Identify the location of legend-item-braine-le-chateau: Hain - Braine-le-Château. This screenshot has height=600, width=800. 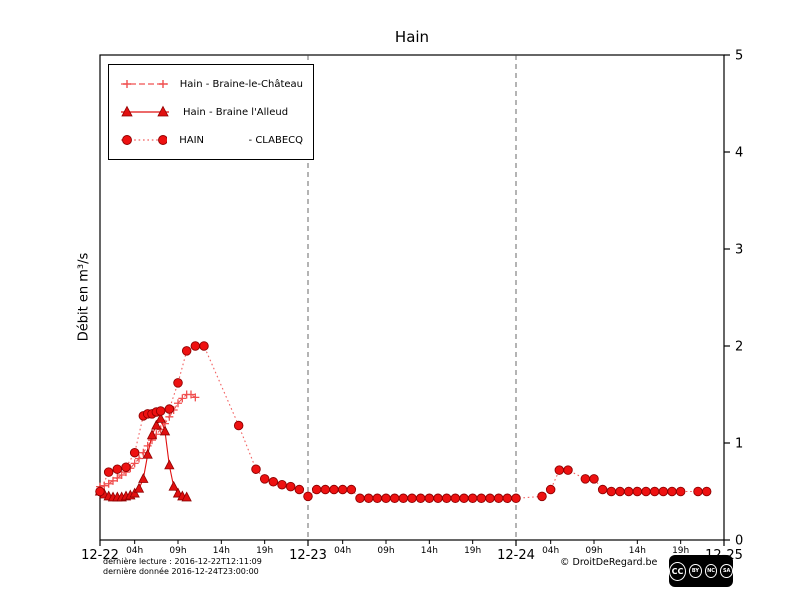
(211, 84).